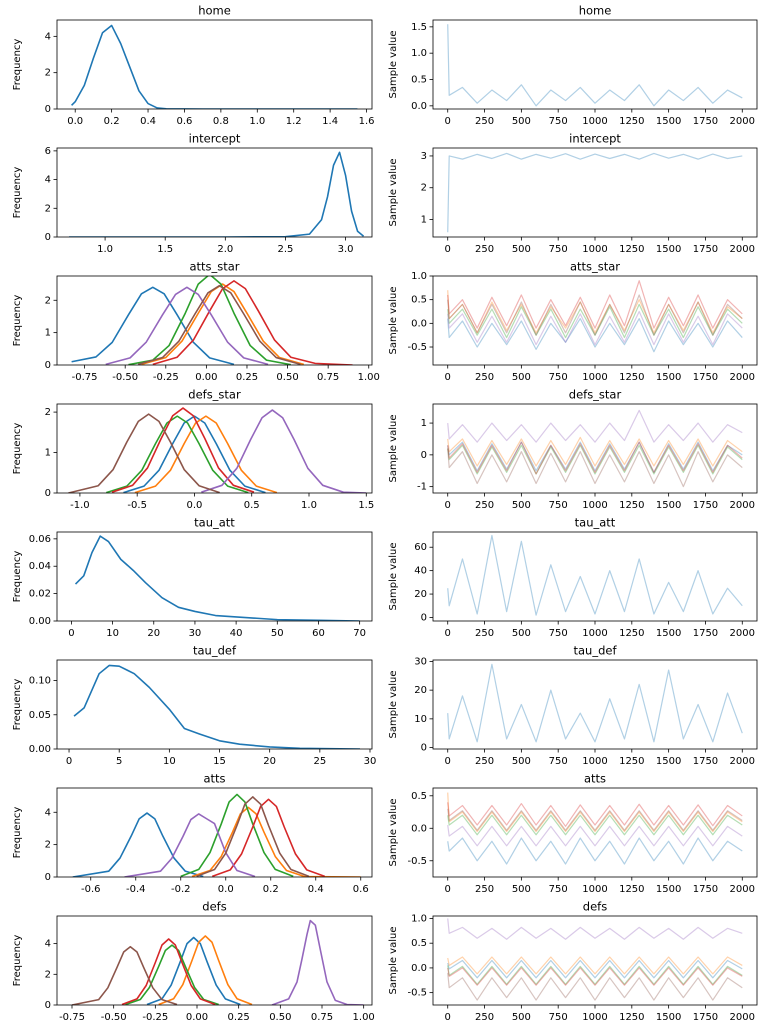  Describe the element at coordinates (119, 761) in the screenshot. I see `x-tick-label: 5` at that location.